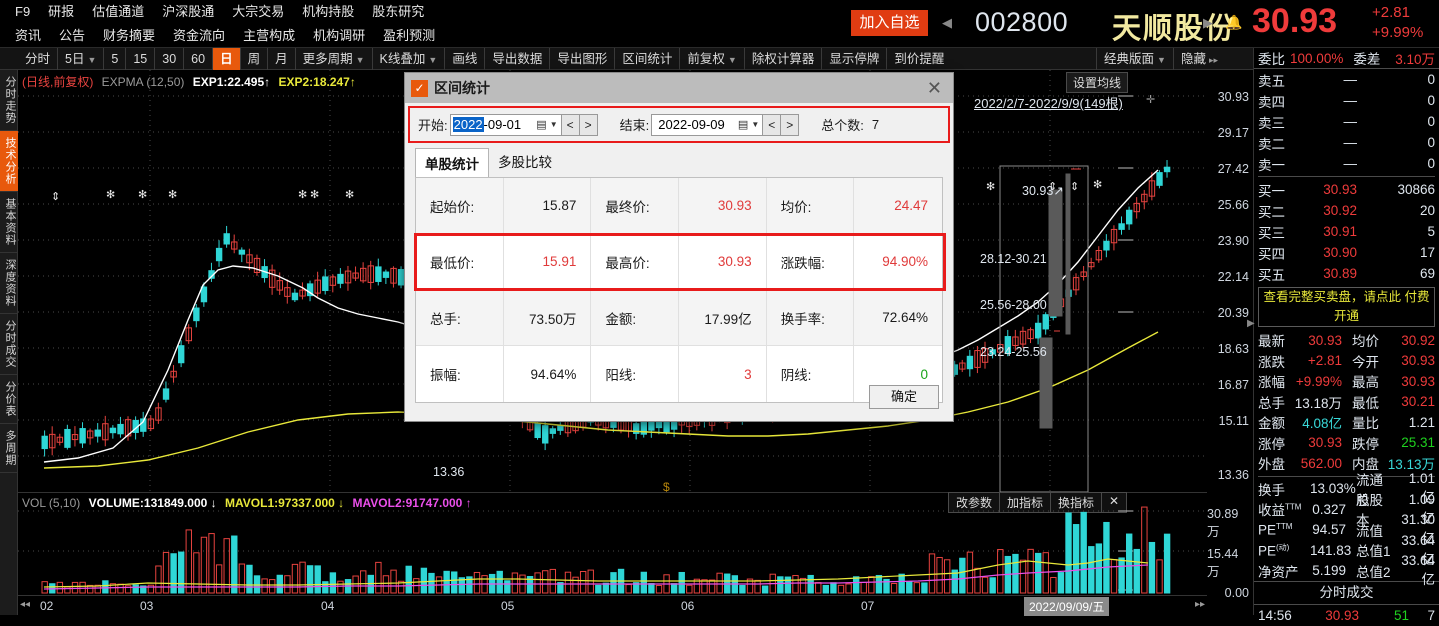 The width and height of the screenshot is (1439, 626). What do you see at coordinates (464, 59) in the screenshot?
I see `toolbar-画线: 画线` at bounding box center [464, 59].